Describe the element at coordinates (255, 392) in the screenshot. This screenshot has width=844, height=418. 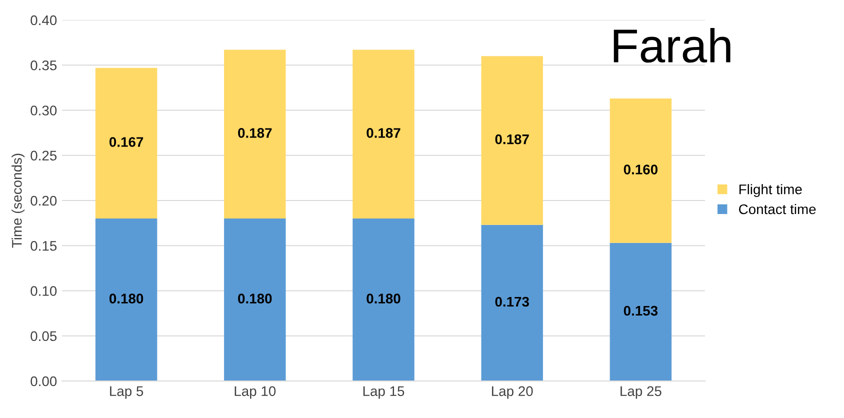
I see `x-tick-label: Lap 10` at that location.